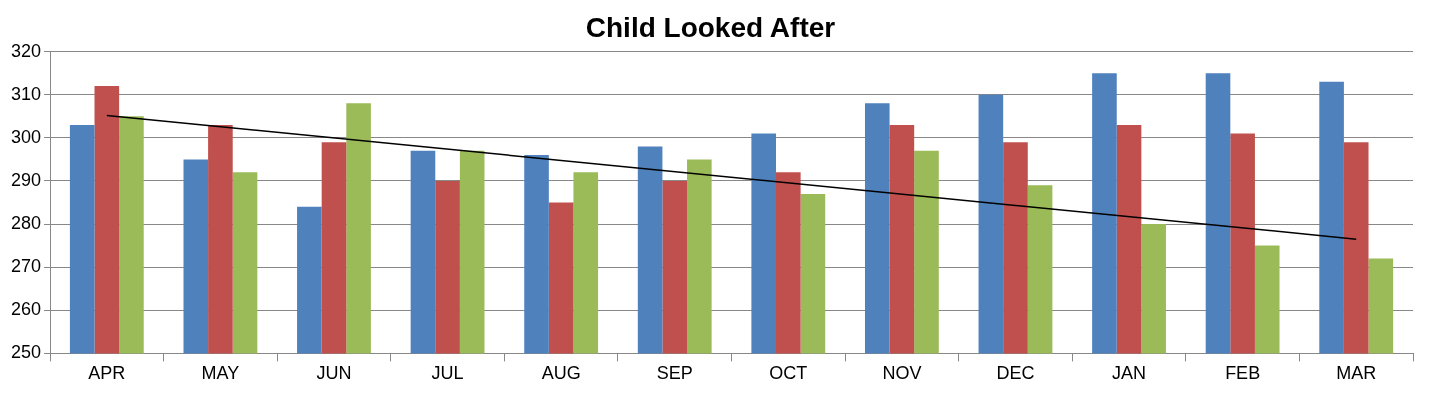  Describe the element at coordinates (26, 266) in the screenshot. I see `y-tick-label: 270` at that location.